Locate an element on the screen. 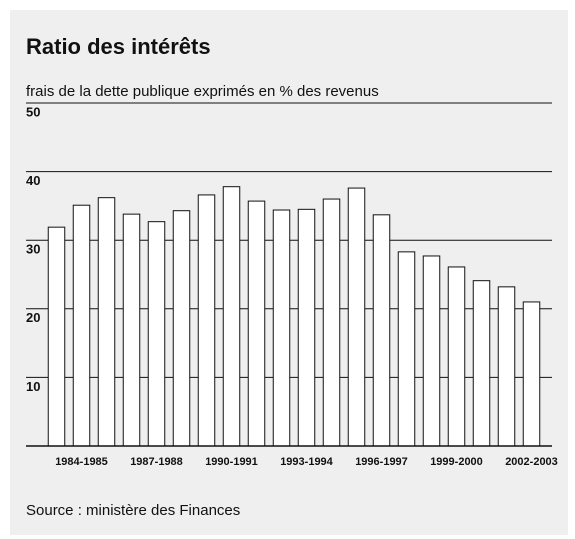 The height and width of the screenshot is (539, 575). x-tick-label: 1990-1991 is located at coordinates (231, 462).